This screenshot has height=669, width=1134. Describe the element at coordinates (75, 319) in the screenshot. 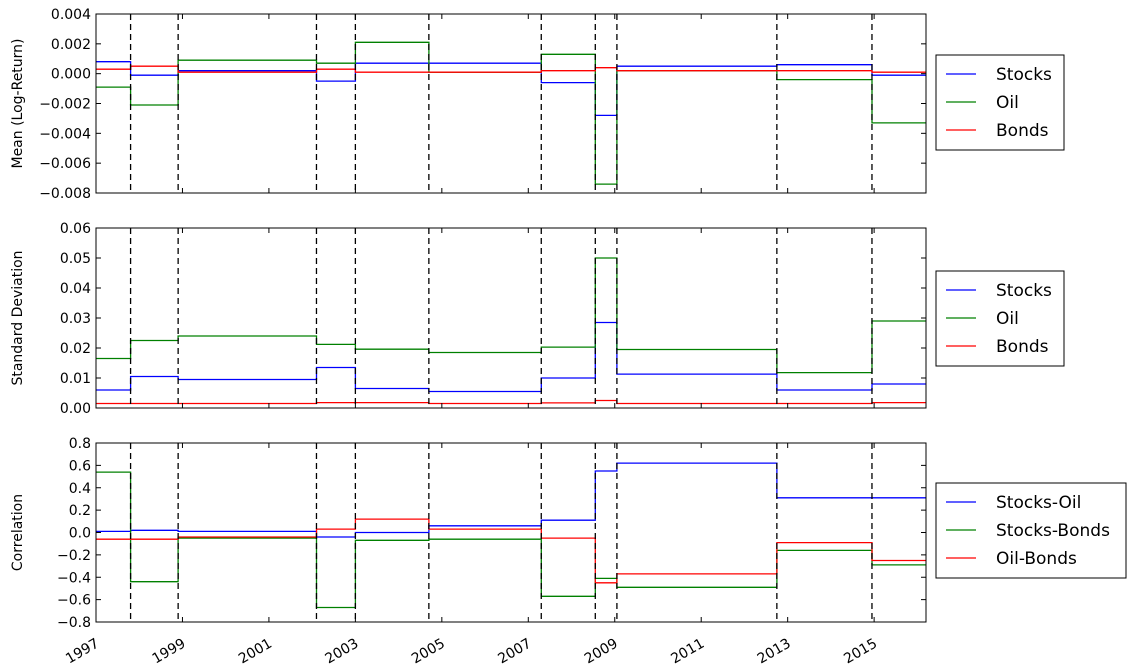

I see `y-tick-label: 0.03` at that location.